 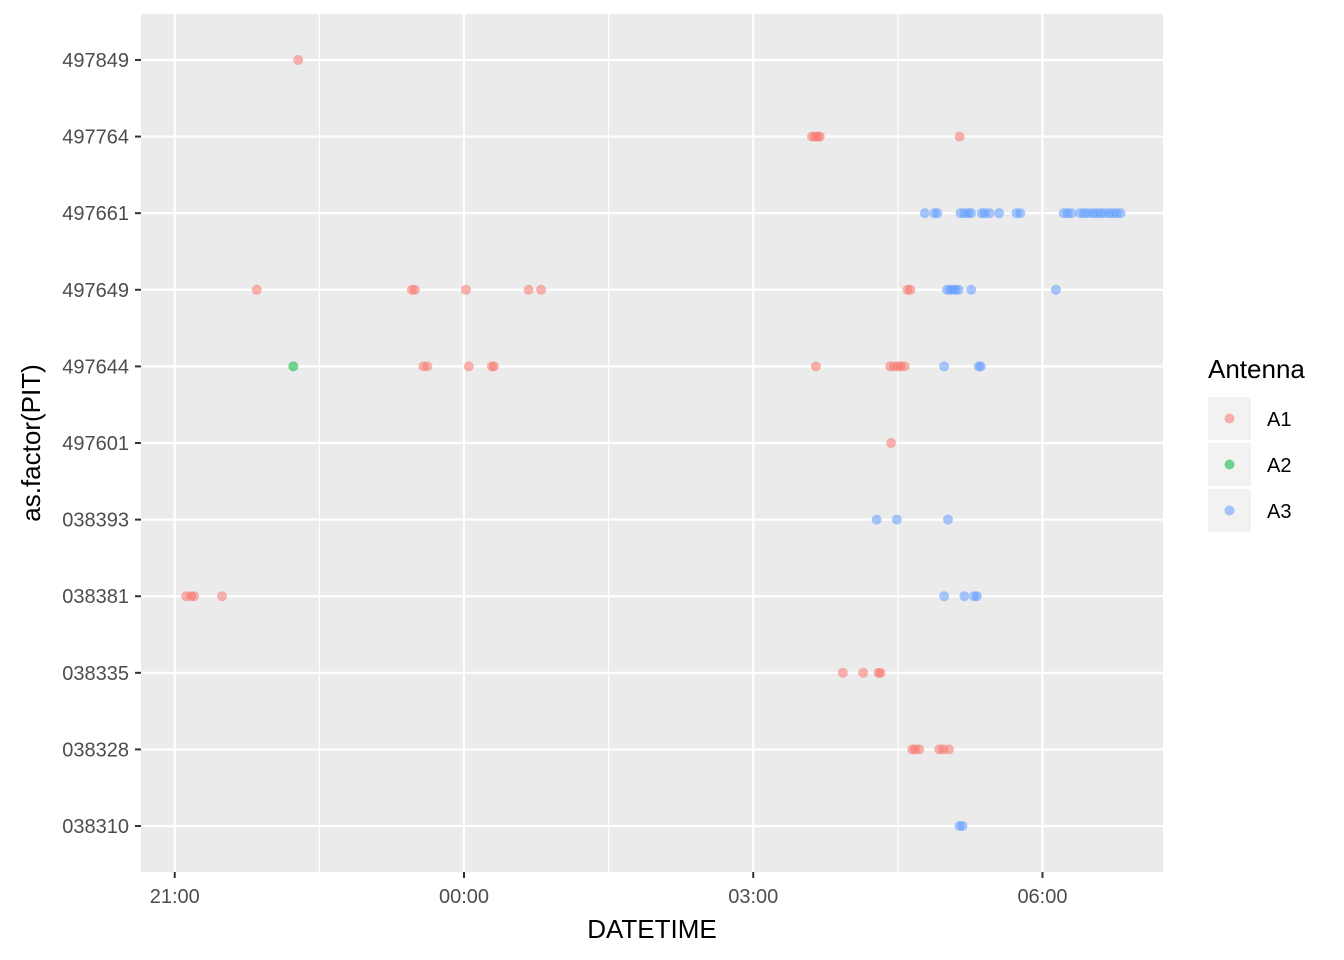 I want to click on data-point-a2, so click(x=293, y=366).